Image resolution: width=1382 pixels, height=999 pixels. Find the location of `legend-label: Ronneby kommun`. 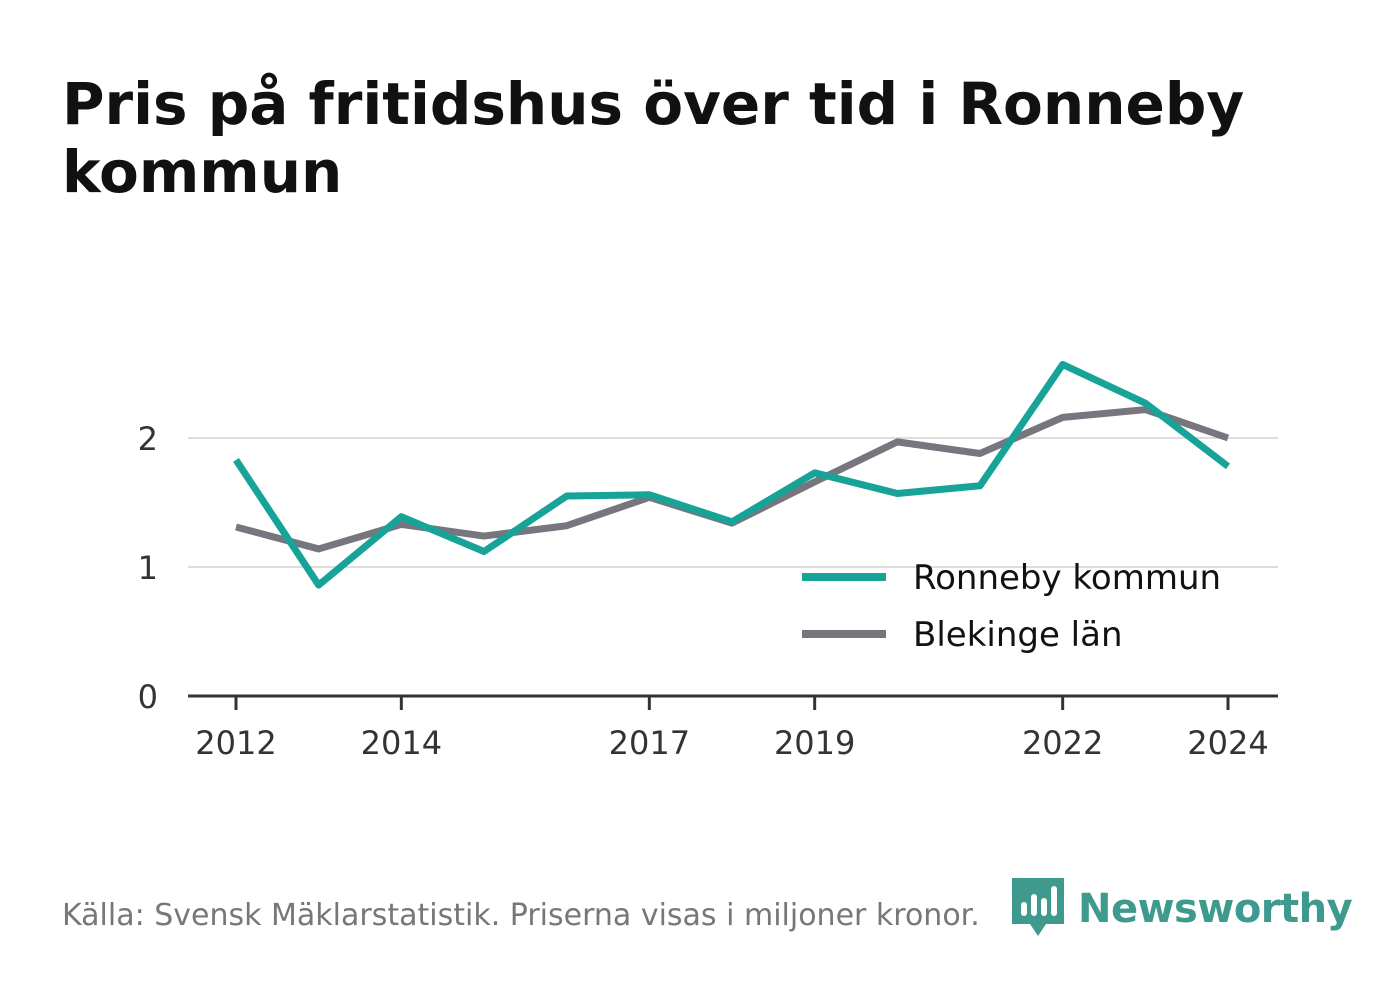

legend-label: Ronneby kommun is located at coordinates (1067, 578).